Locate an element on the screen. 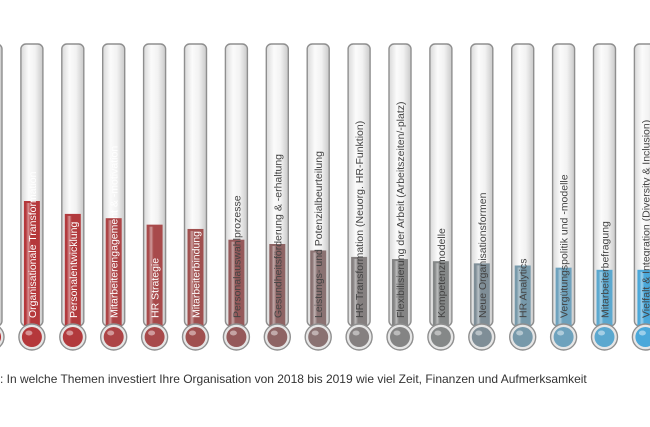 The width and height of the screenshot is (650, 427). thermometer: Vergütungspolitik und -modelle is located at coordinates (563, 197).